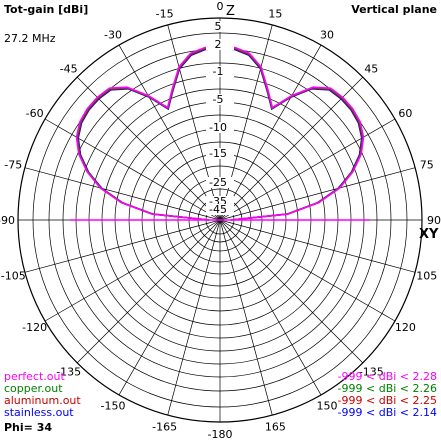 The width and height of the screenshot is (441, 441). Describe the element at coordinates (405, 113) in the screenshot. I see `angle-tick-label: 60` at that location.